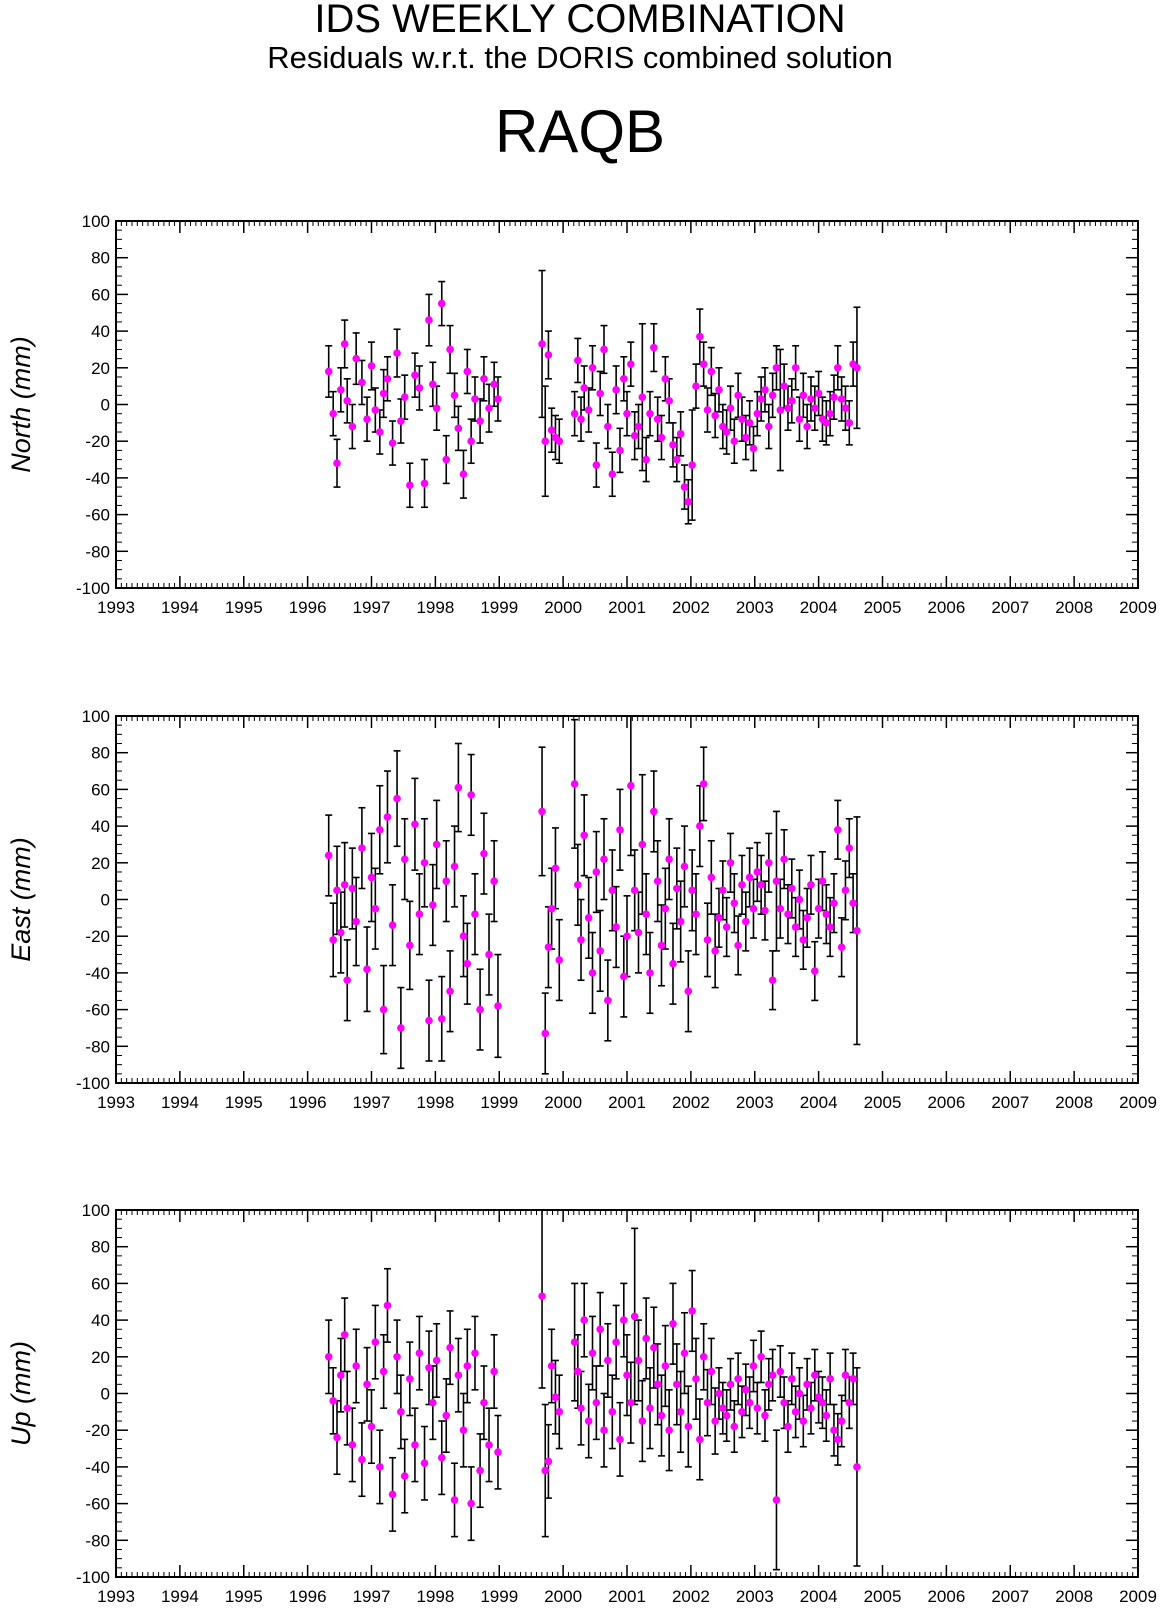 This screenshot has height=1621, width=1160. Describe the element at coordinates (180, 1596) in the screenshot. I see `x-tick-label: 1994` at that location.